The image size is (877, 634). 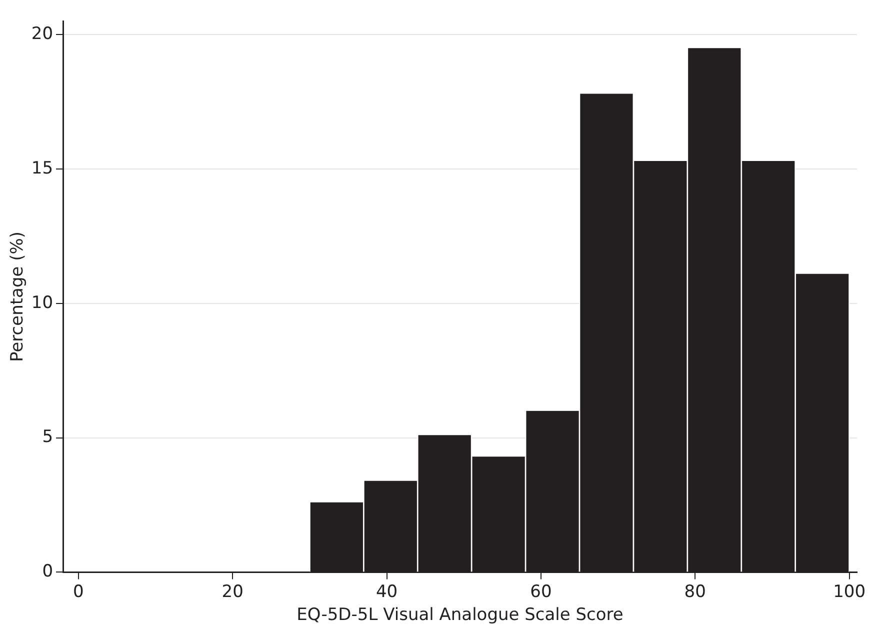 What do you see at coordinates (695, 592) in the screenshot?
I see `x-tick-label: 80` at bounding box center [695, 592].